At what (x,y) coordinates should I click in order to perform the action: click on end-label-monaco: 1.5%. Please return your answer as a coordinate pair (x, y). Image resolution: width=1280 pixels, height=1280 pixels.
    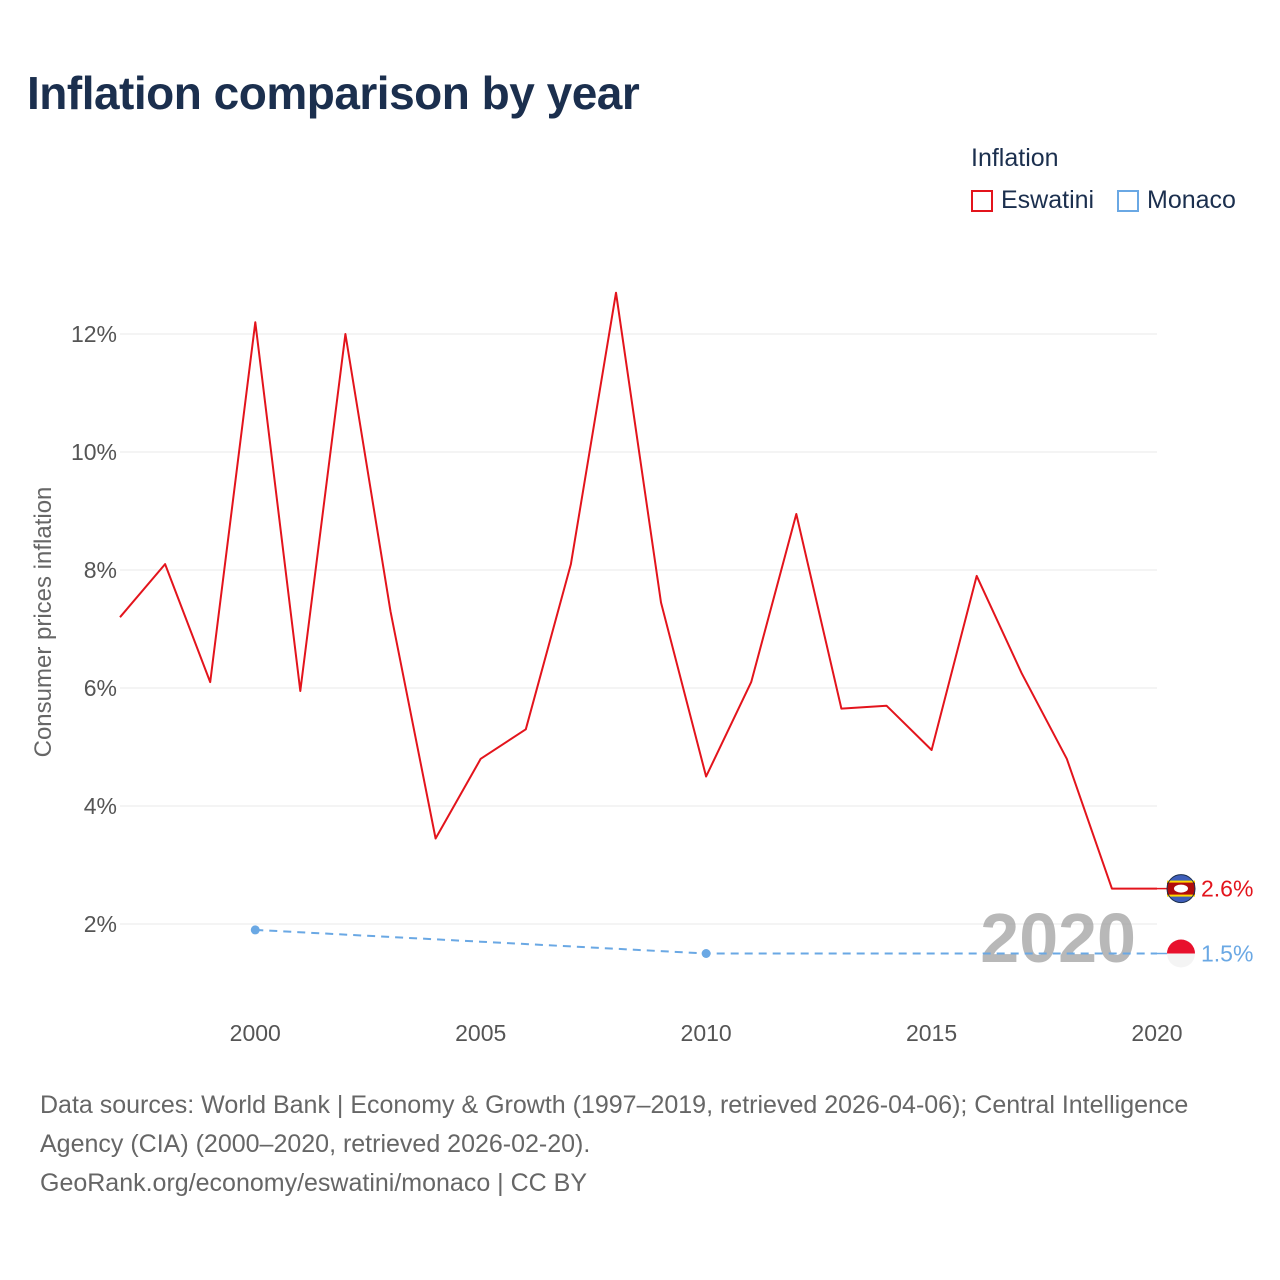
    Looking at the image, I should click on (1227, 954).